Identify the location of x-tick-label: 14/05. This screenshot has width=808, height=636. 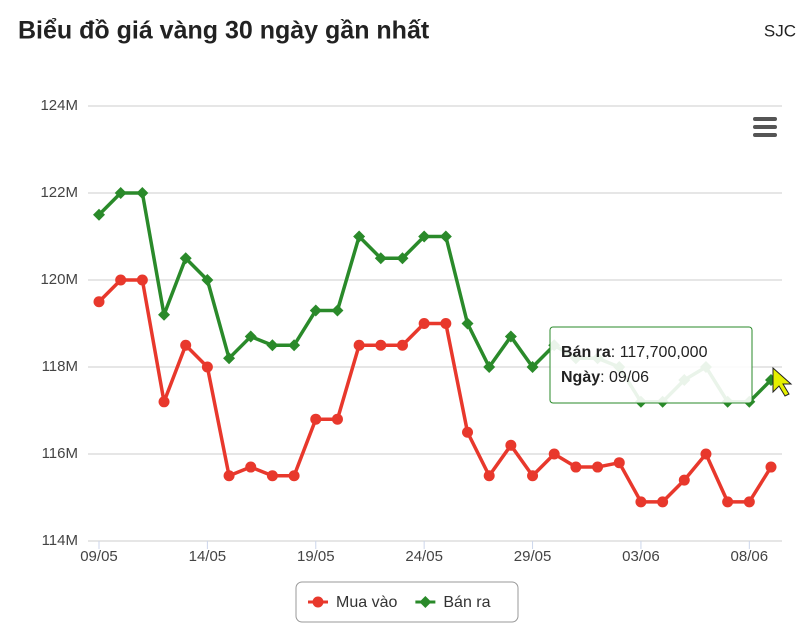
(208, 556).